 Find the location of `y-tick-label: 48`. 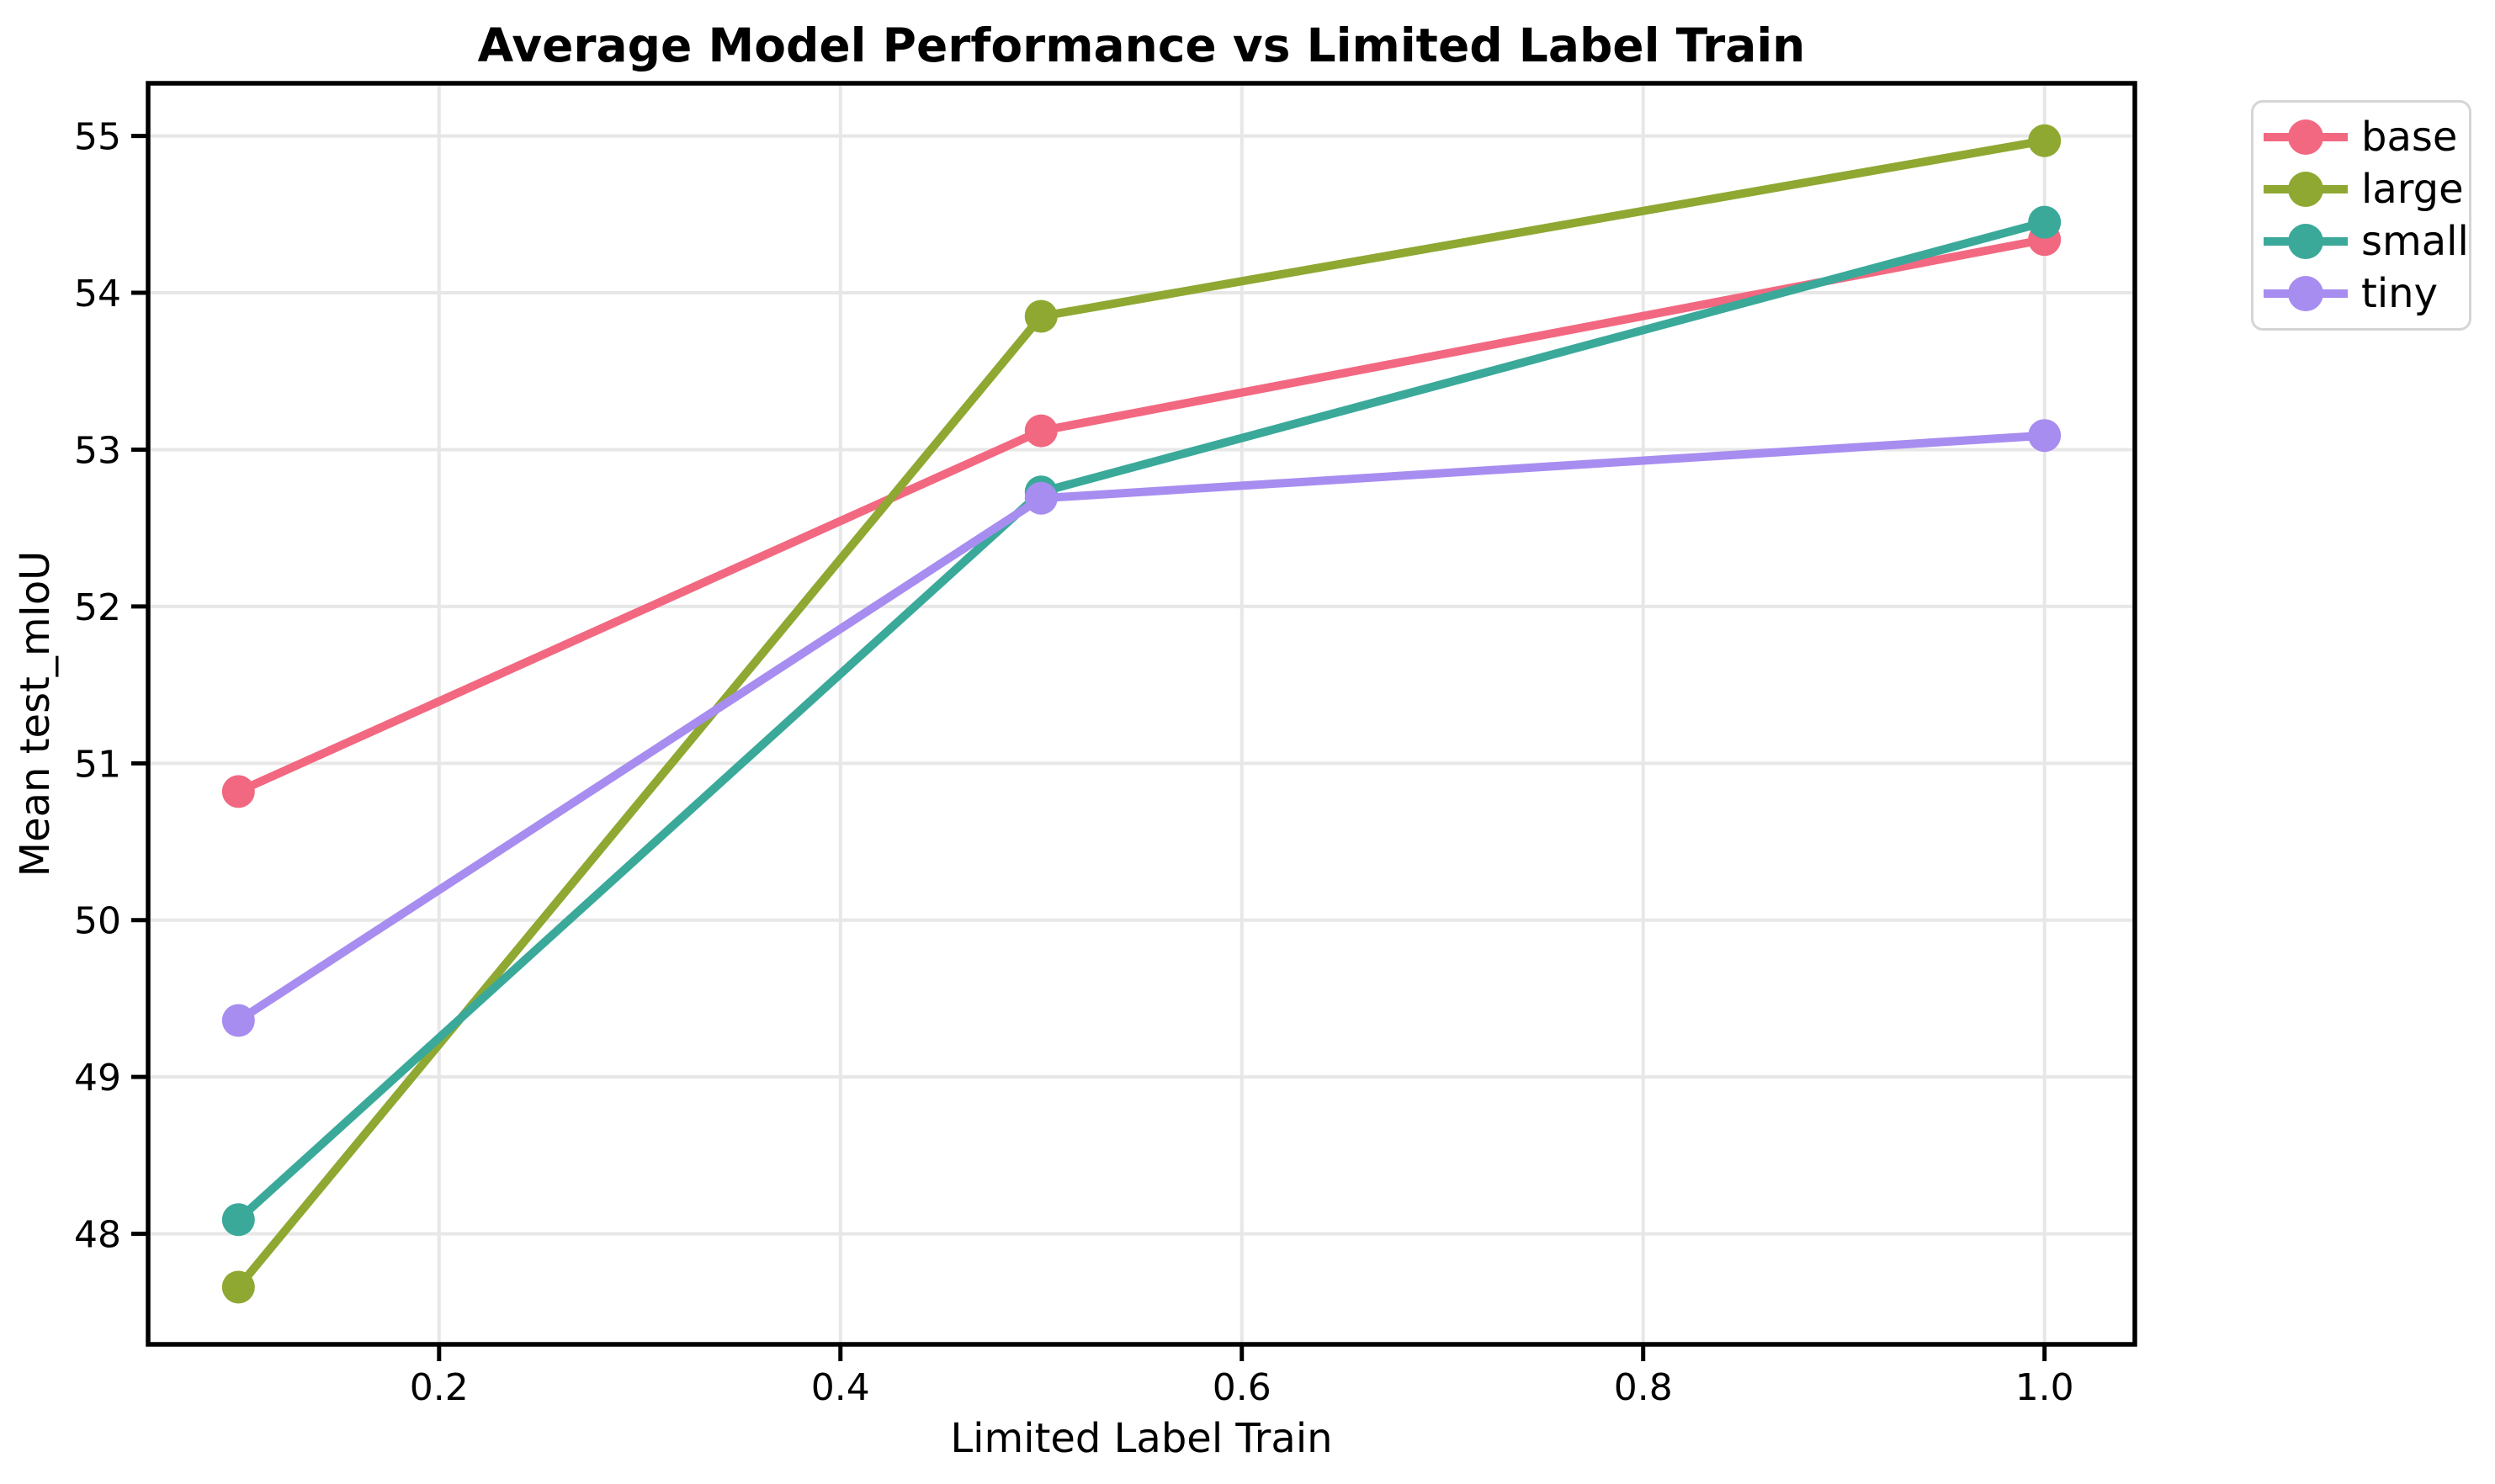

y-tick-label: 48 is located at coordinates (97, 1235).